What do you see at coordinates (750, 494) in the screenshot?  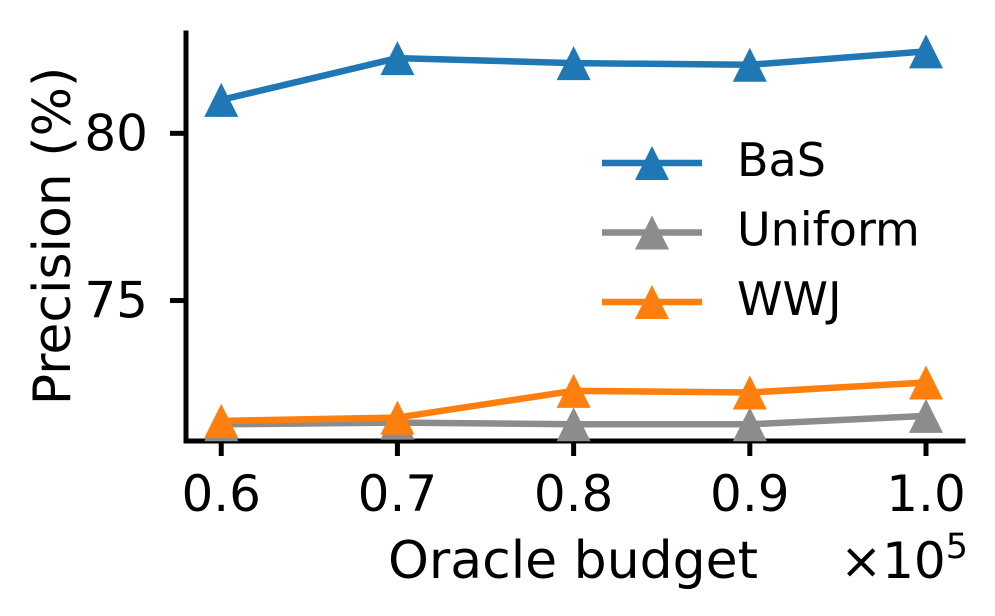 I see `x-tick-label: 0.9` at bounding box center [750, 494].